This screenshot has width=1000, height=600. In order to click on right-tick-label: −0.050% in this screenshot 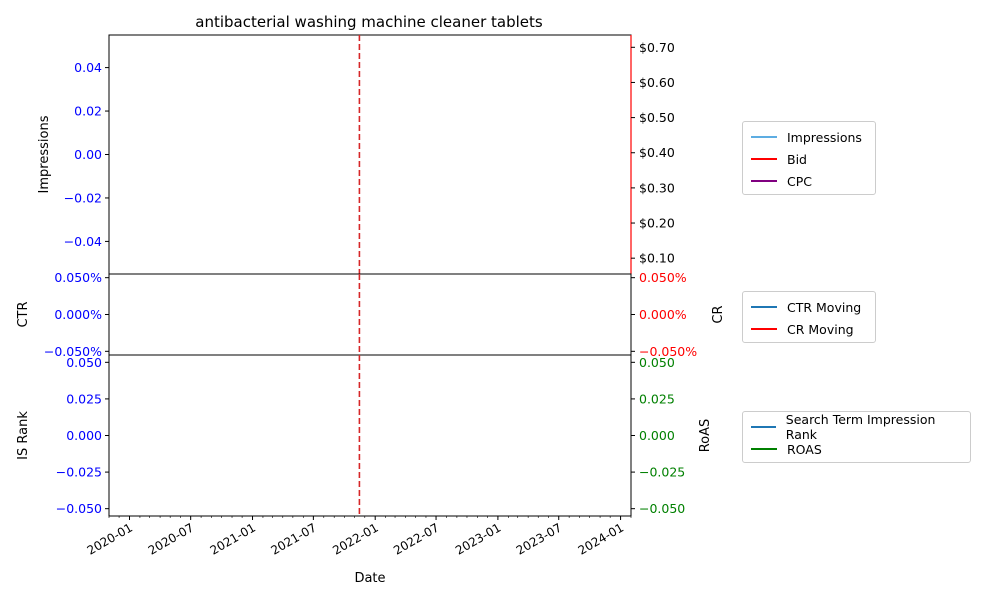, I will do `click(668, 351)`.